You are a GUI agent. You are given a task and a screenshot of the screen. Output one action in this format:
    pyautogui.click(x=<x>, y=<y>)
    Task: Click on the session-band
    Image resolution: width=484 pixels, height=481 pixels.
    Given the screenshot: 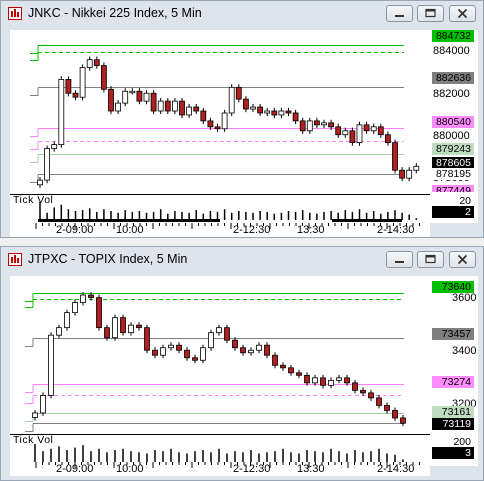 What is the action you would take?
    pyautogui.click(x=367, y=220)
    